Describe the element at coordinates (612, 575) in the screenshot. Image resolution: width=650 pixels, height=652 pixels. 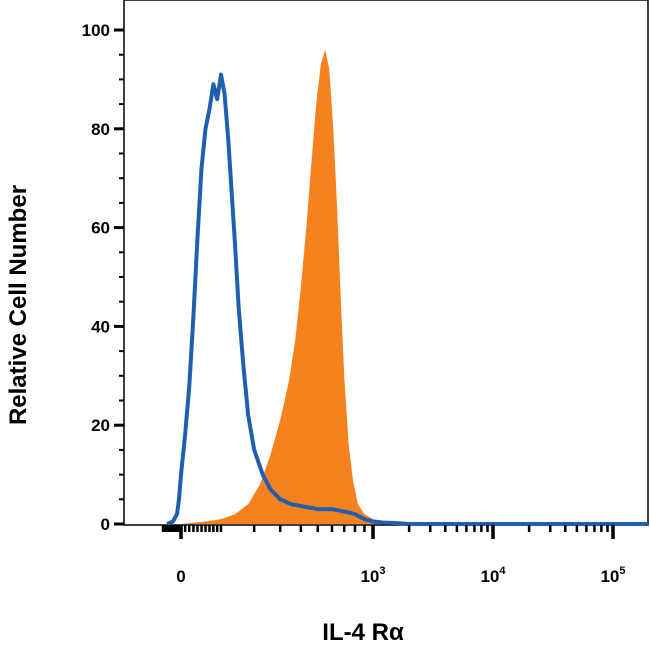
I see `x-tick-label-3: 10⁵` at that location.